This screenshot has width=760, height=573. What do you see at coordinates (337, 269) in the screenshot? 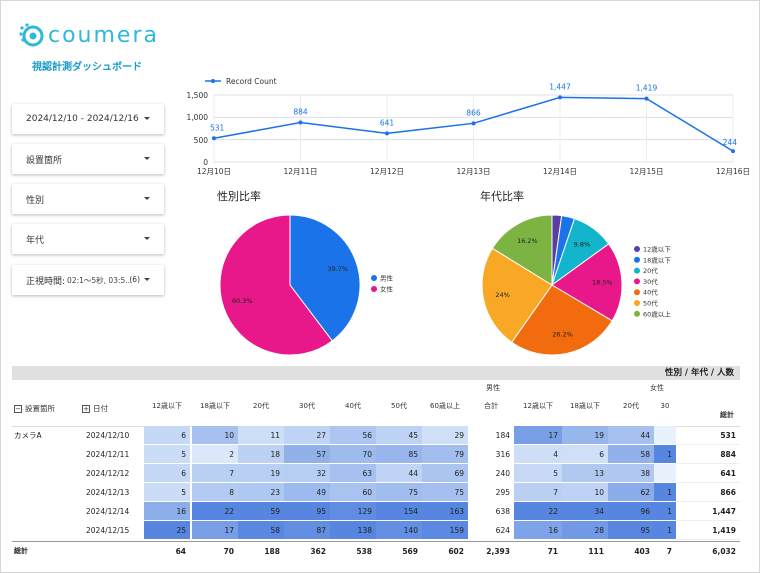
I see `slice-label: 39.7%` at bounding box center [337, 269].